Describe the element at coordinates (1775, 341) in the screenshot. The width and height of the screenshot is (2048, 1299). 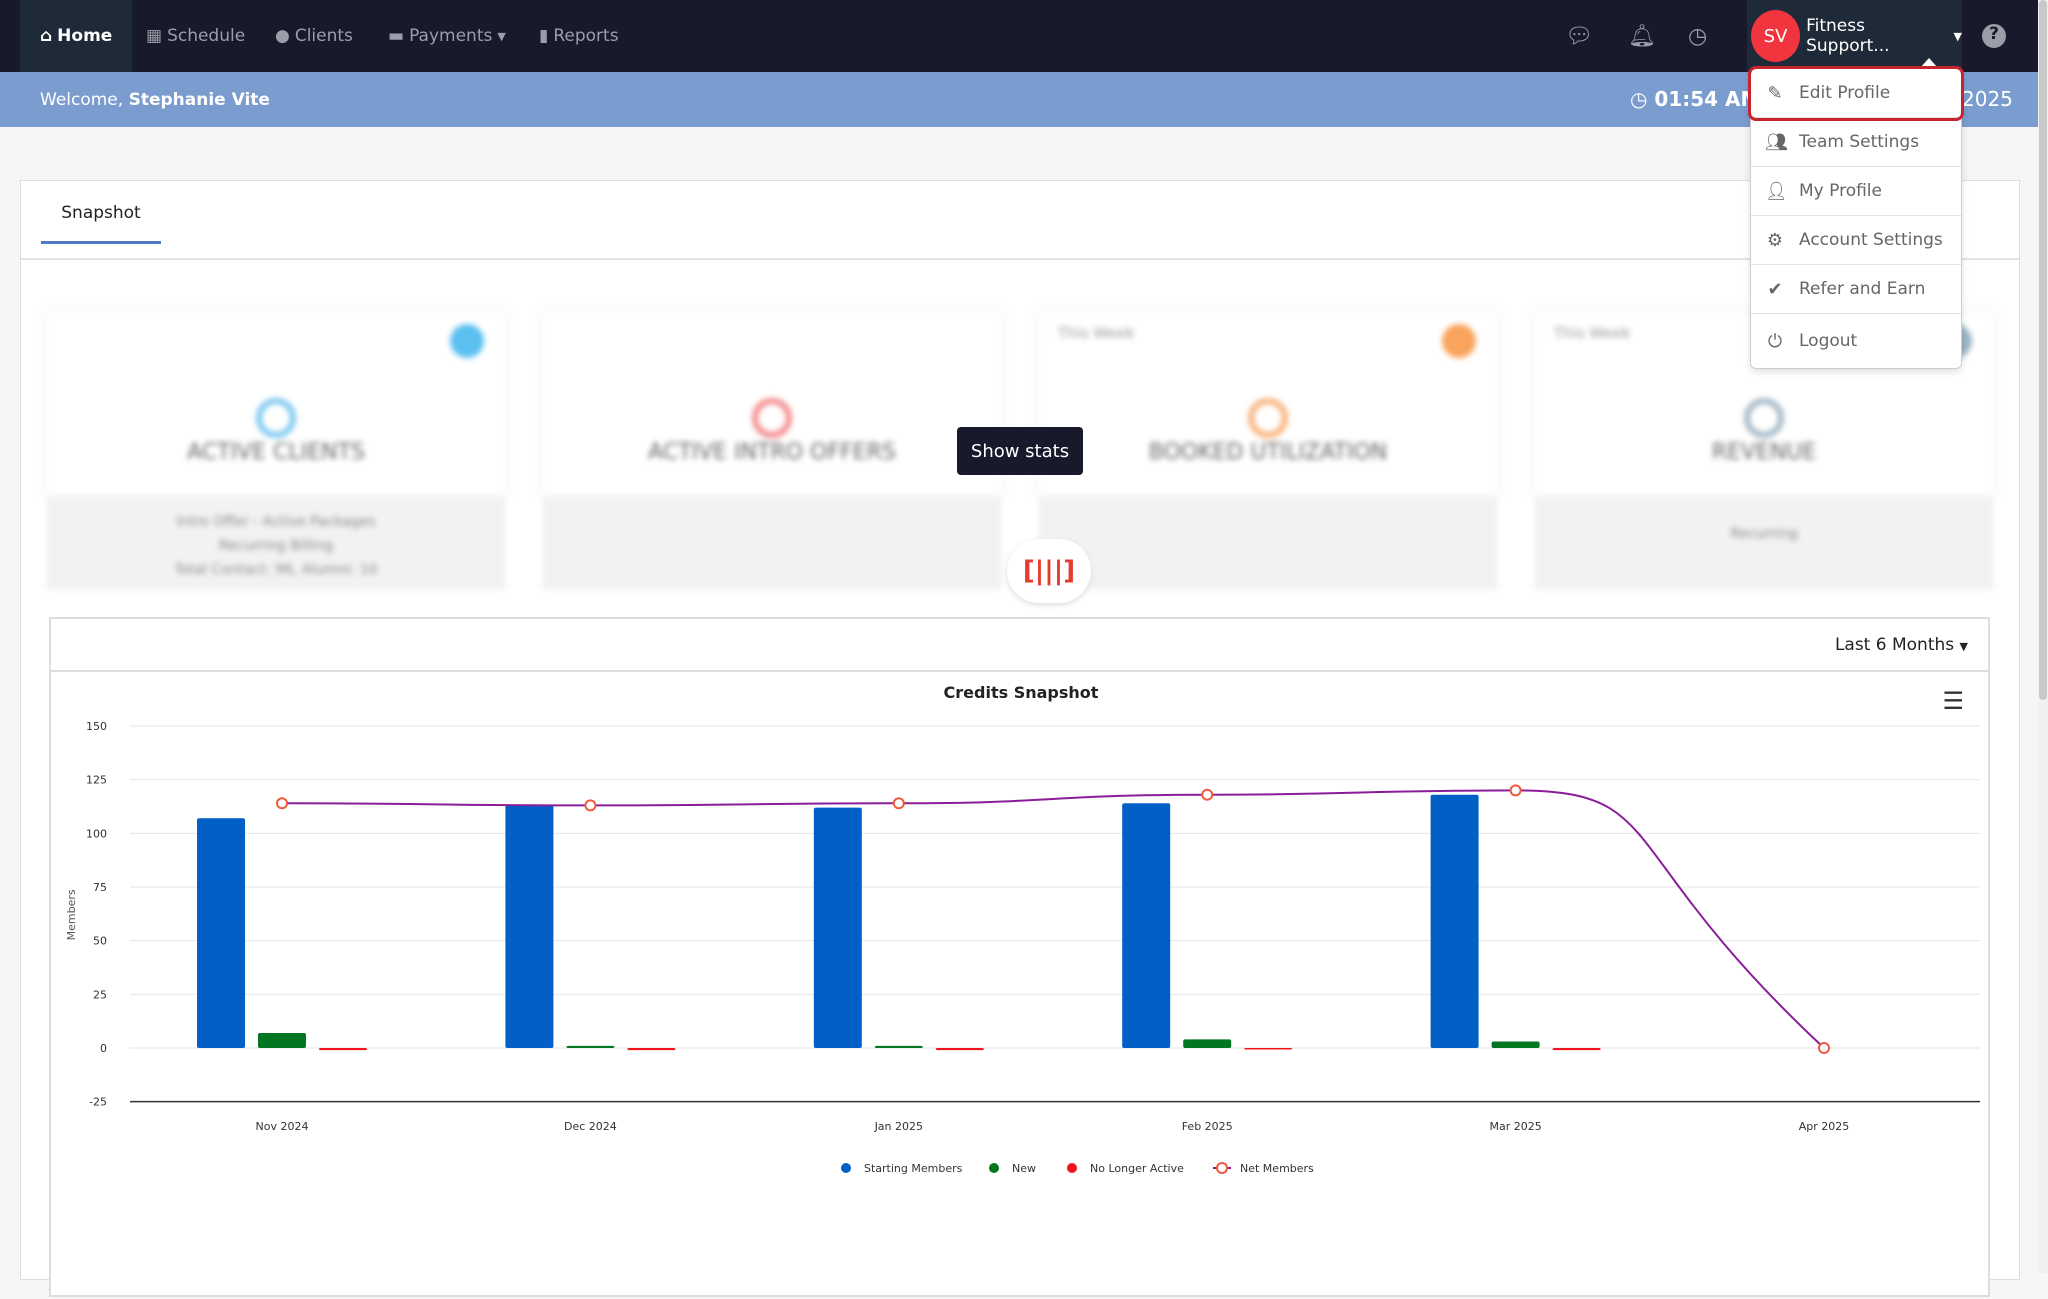
I see `power-icon: ⏻` at that location.